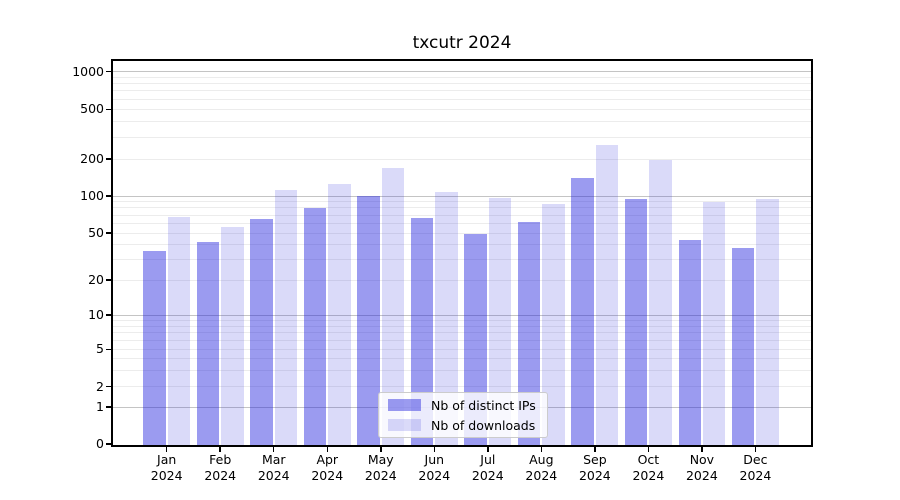 The height and width of the screenshot is (500, 900). What do you see at coordinates (368, 320) in the screenshot?
I see `bar-ips-may` at bounding box center [368, 320].